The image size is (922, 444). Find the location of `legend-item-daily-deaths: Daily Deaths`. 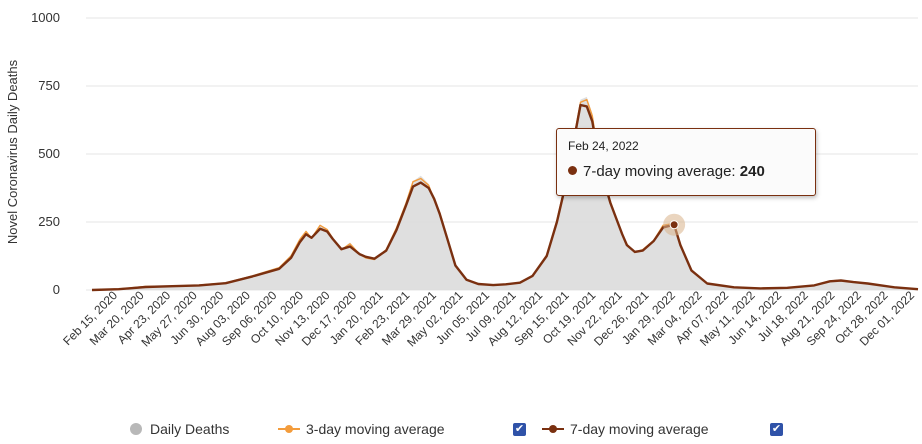

legend-item-daily-deaths: Daily Deaths is located at coordinates (179, 429).